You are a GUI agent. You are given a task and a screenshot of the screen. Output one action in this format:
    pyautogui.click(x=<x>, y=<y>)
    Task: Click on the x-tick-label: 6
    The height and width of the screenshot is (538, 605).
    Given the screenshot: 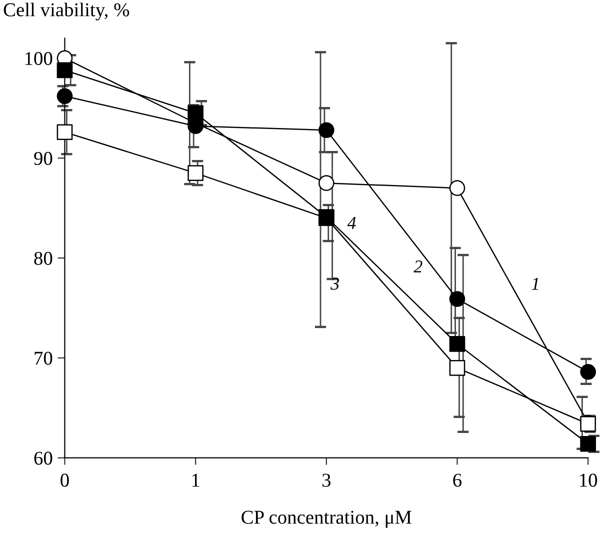 What is the action you would take?
    pyautogui.click(x=457, y=480)
    